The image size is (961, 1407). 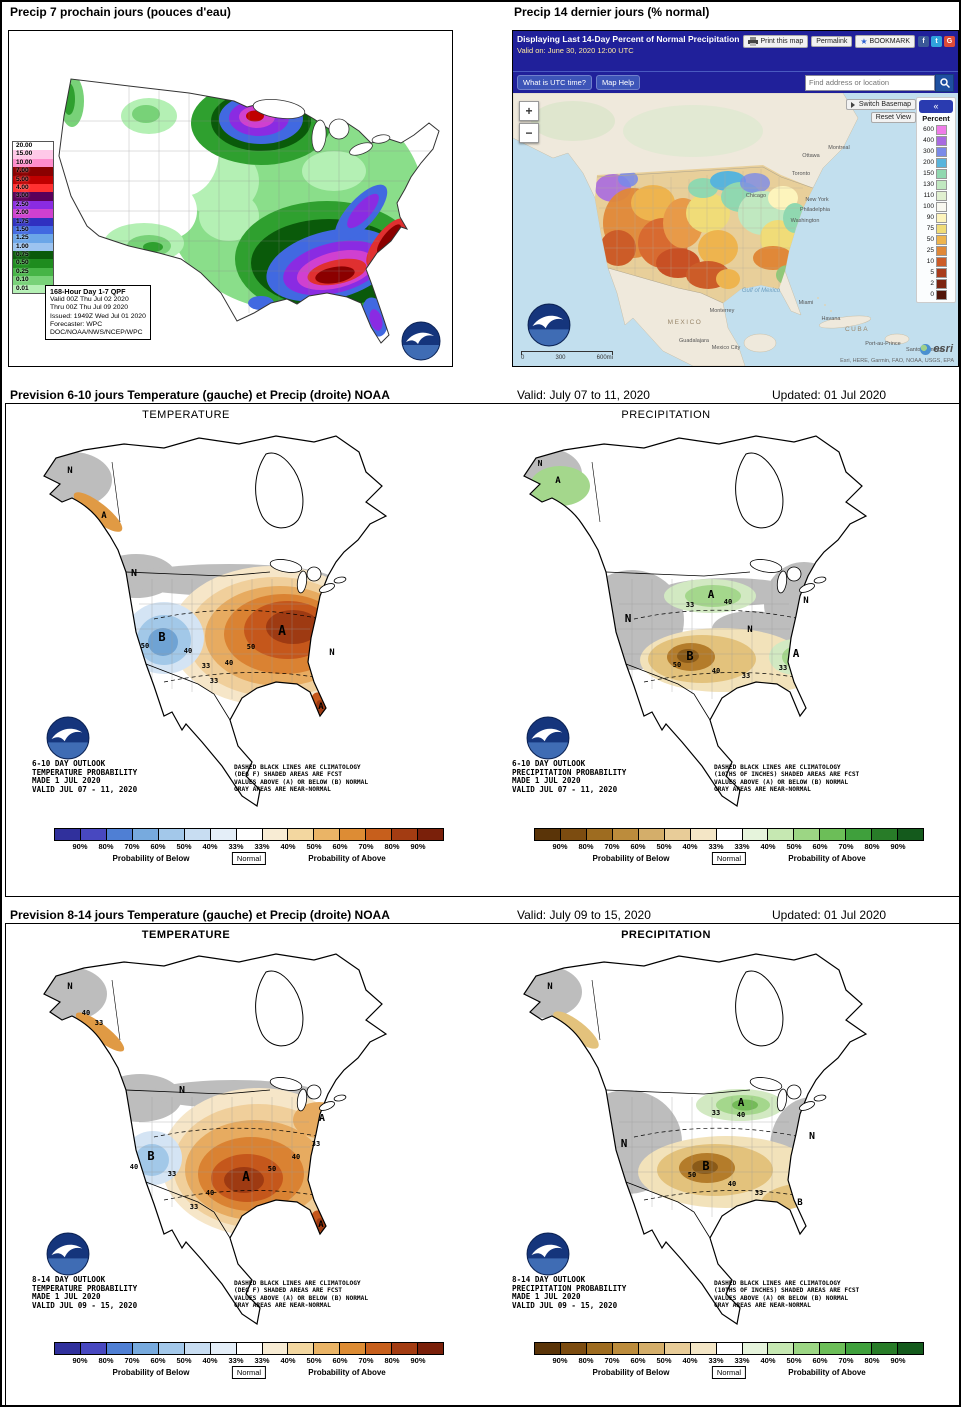 I want to click on precip-814-shaded-regions, so click(x=689, y=1088).